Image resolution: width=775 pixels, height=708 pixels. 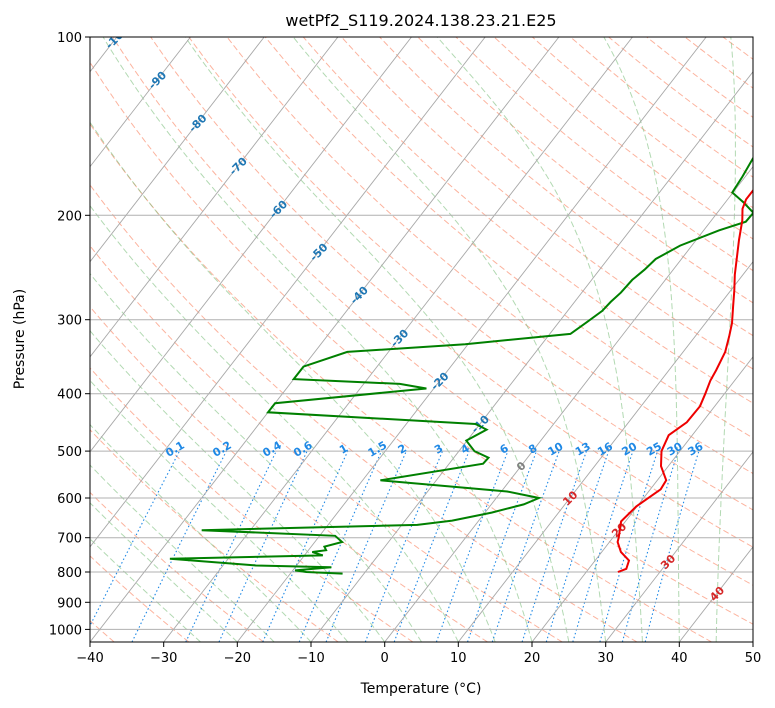 I want to click on x-tick-label: −40, so click(x=89, y=658).